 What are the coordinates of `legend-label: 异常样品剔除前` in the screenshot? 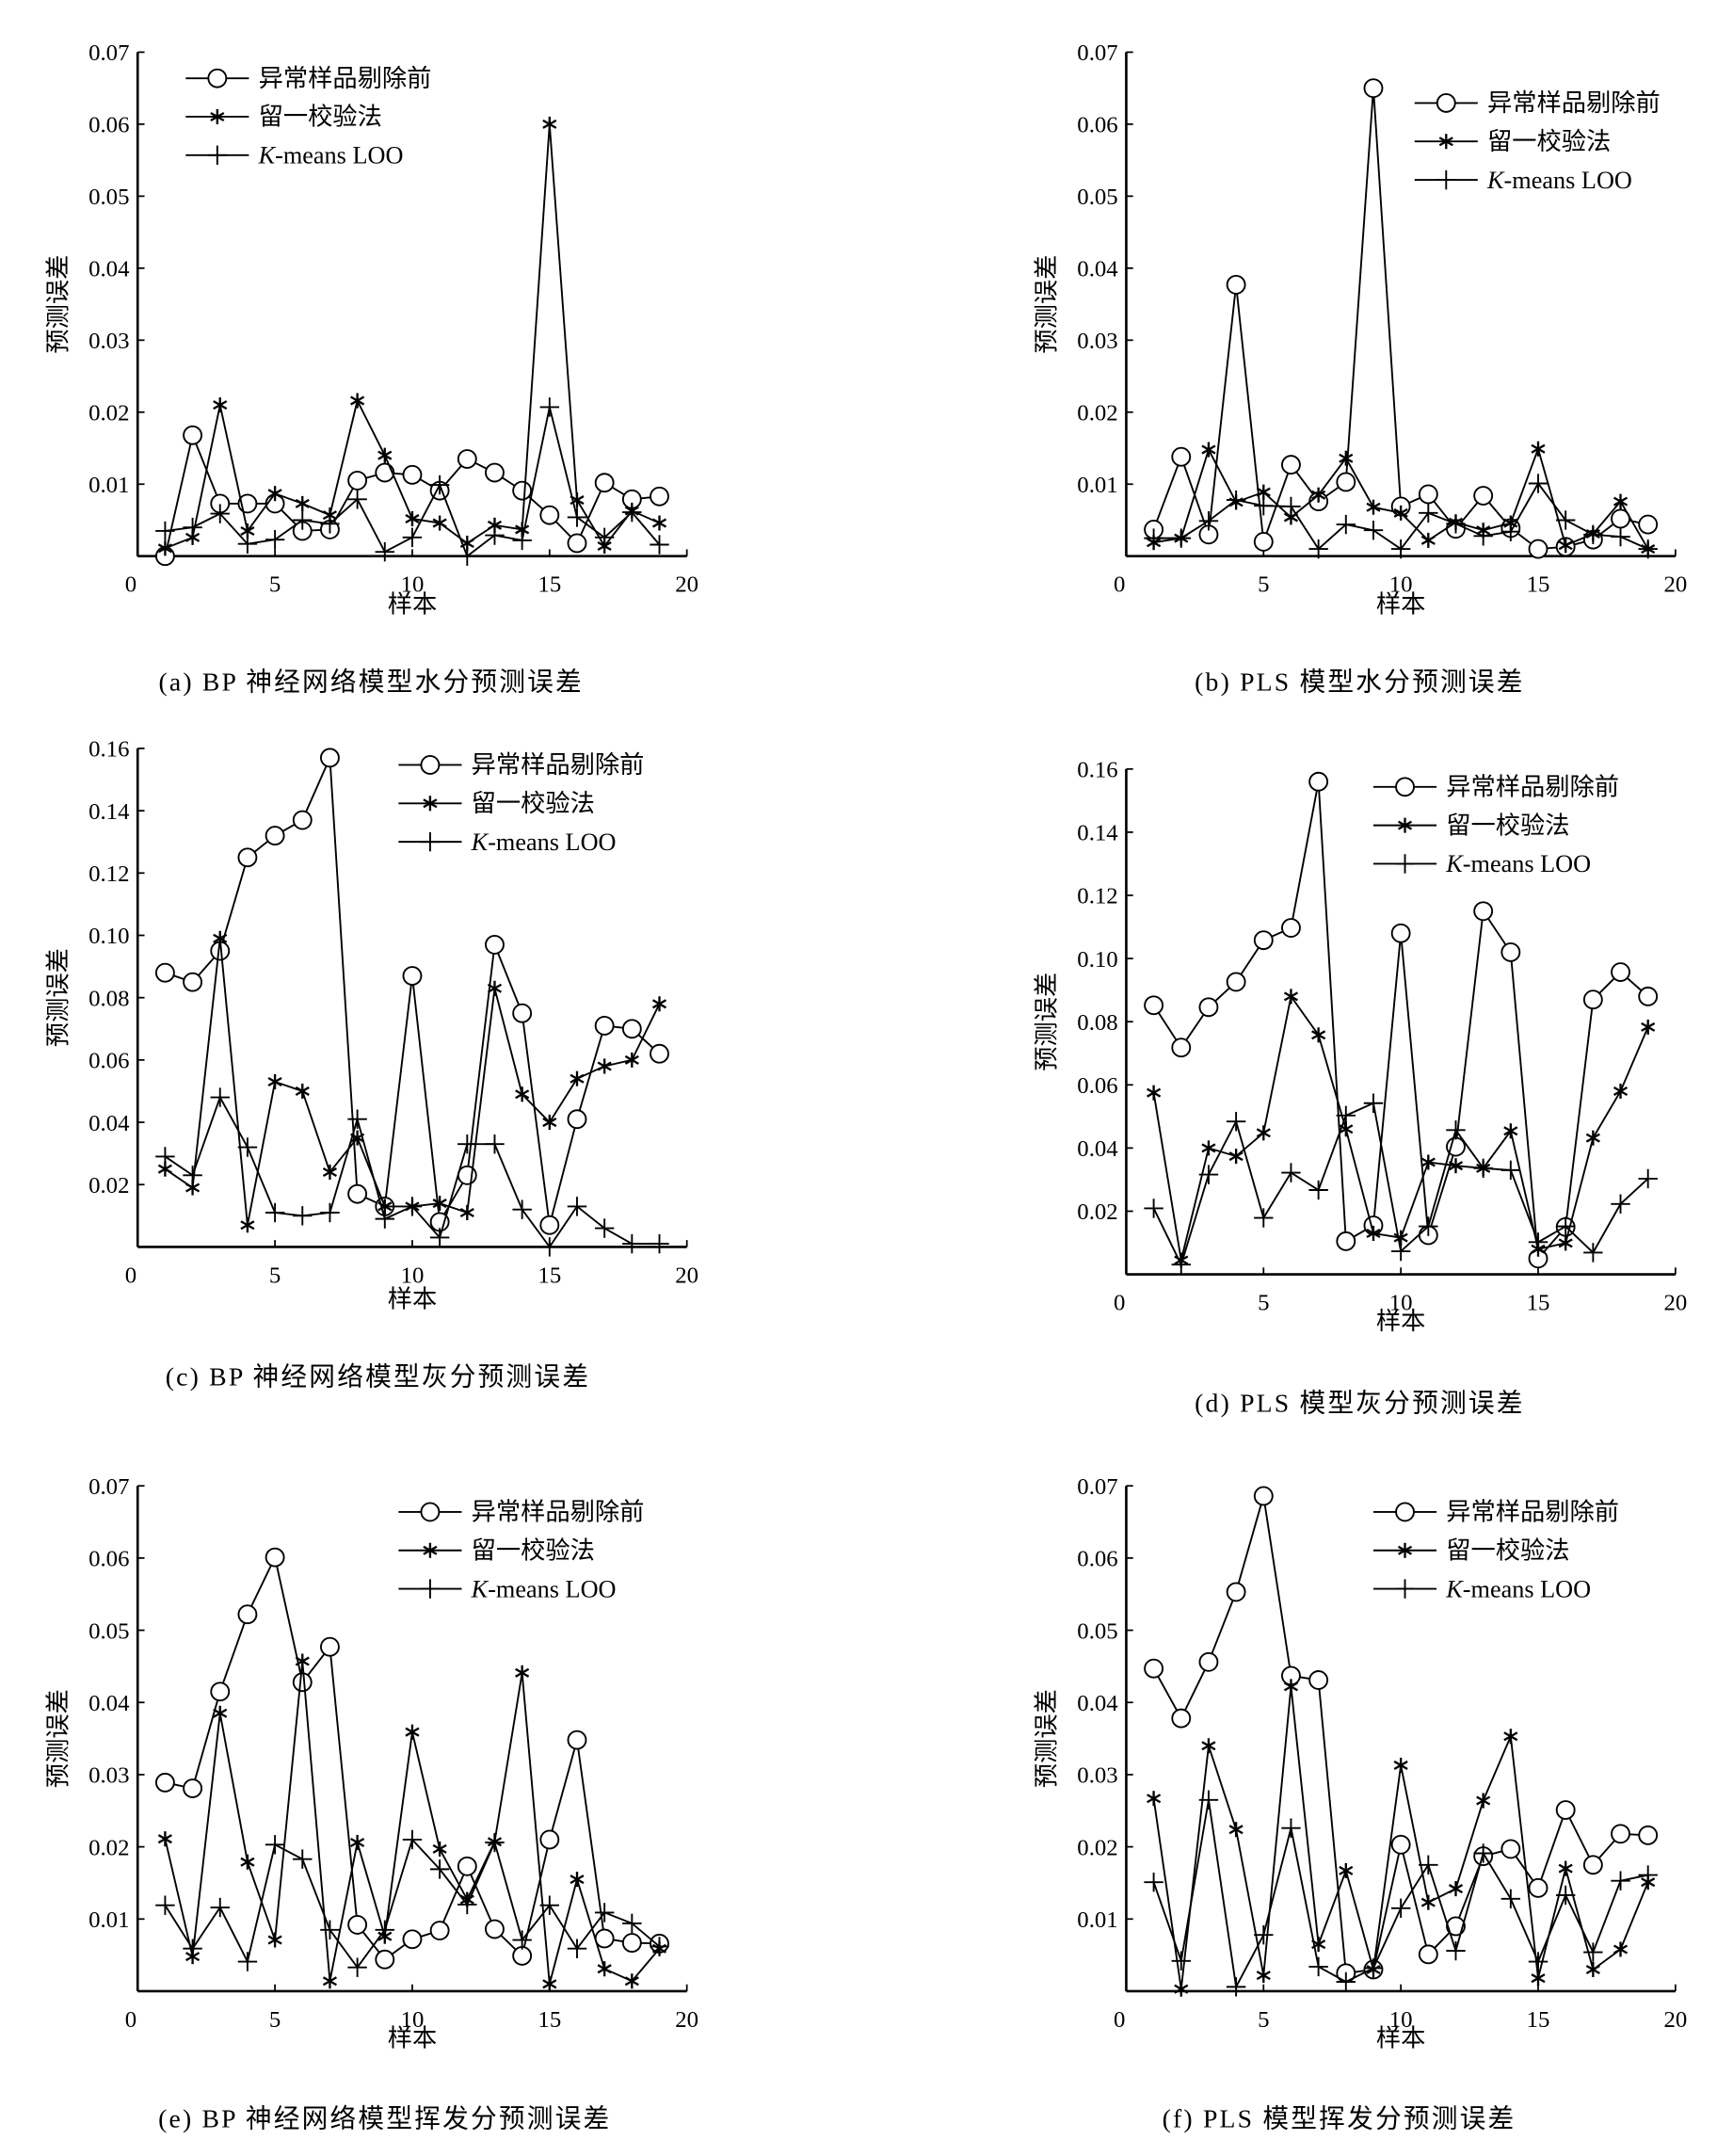 It's located at (1532, 1512).